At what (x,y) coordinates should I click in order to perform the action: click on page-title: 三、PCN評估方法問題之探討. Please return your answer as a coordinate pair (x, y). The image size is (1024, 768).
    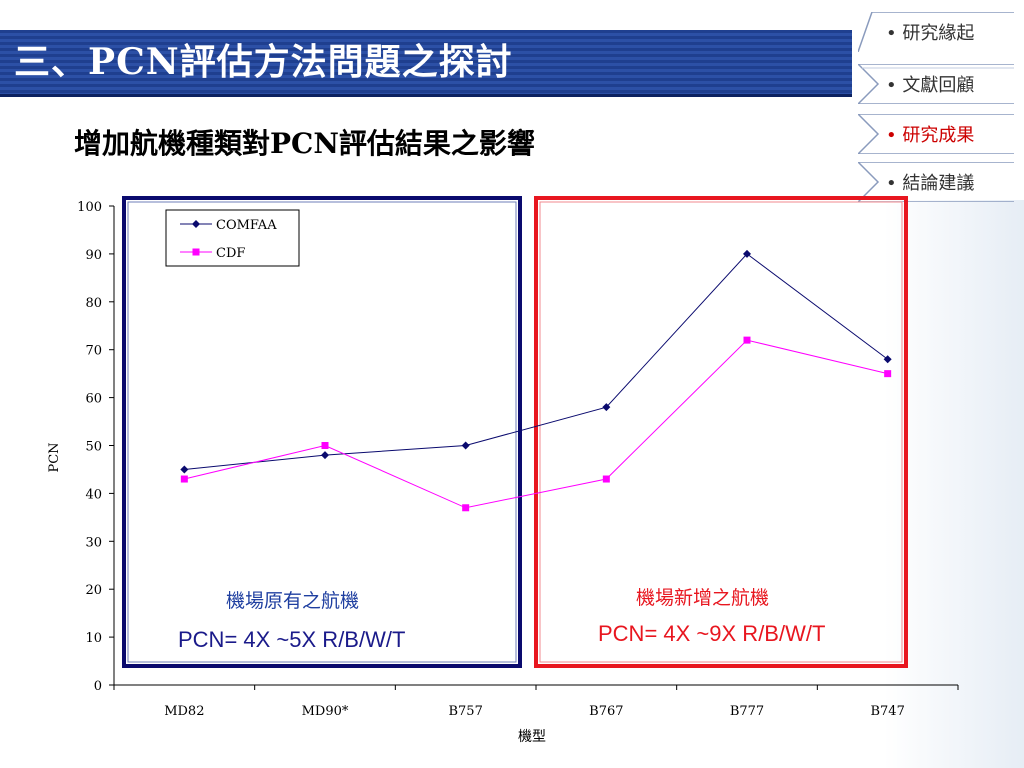
    Looking at the image, I should click on (263, 62).